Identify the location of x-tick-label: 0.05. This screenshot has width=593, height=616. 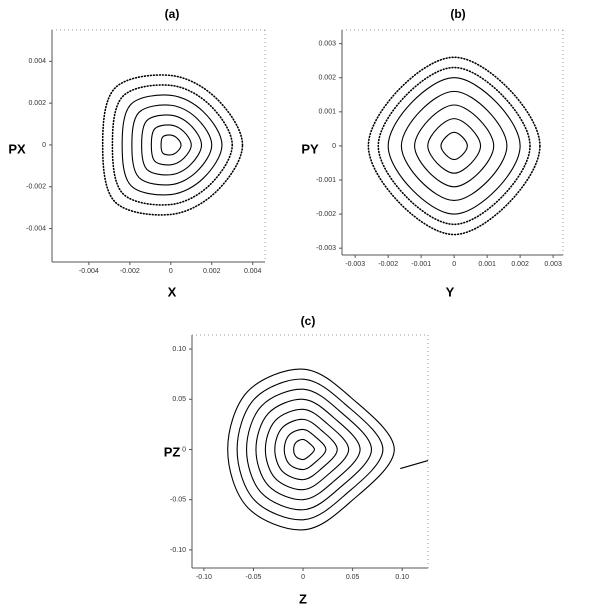
(353, 577).